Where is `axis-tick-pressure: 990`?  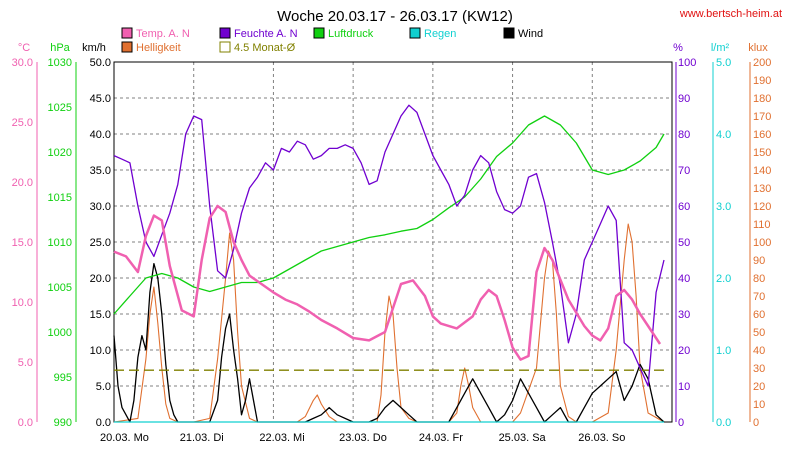 axis-tick-pressure: 990 is located at coordinates (63, 423).